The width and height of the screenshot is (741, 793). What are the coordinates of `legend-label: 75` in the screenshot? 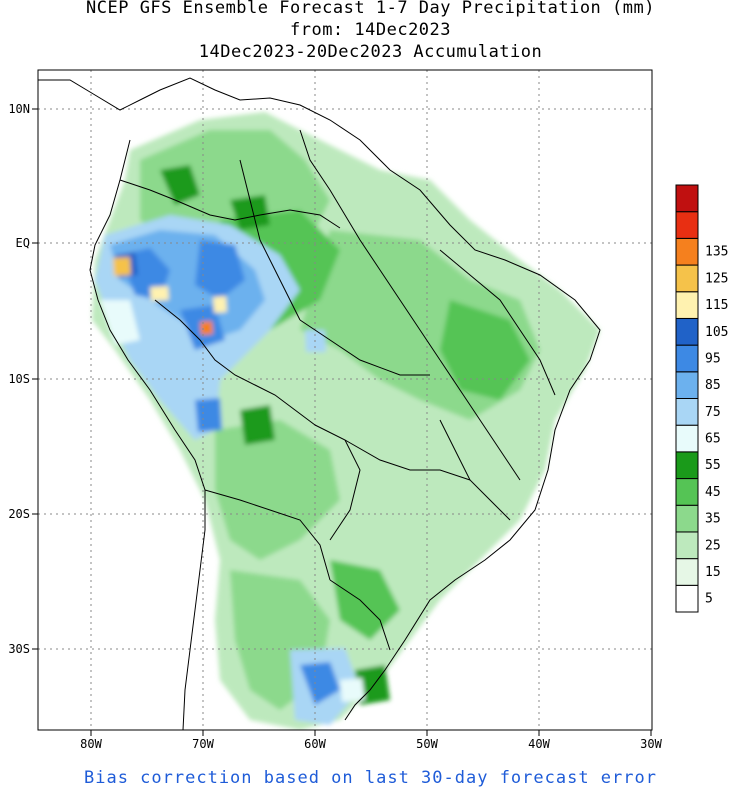 It's located at (713, 412).